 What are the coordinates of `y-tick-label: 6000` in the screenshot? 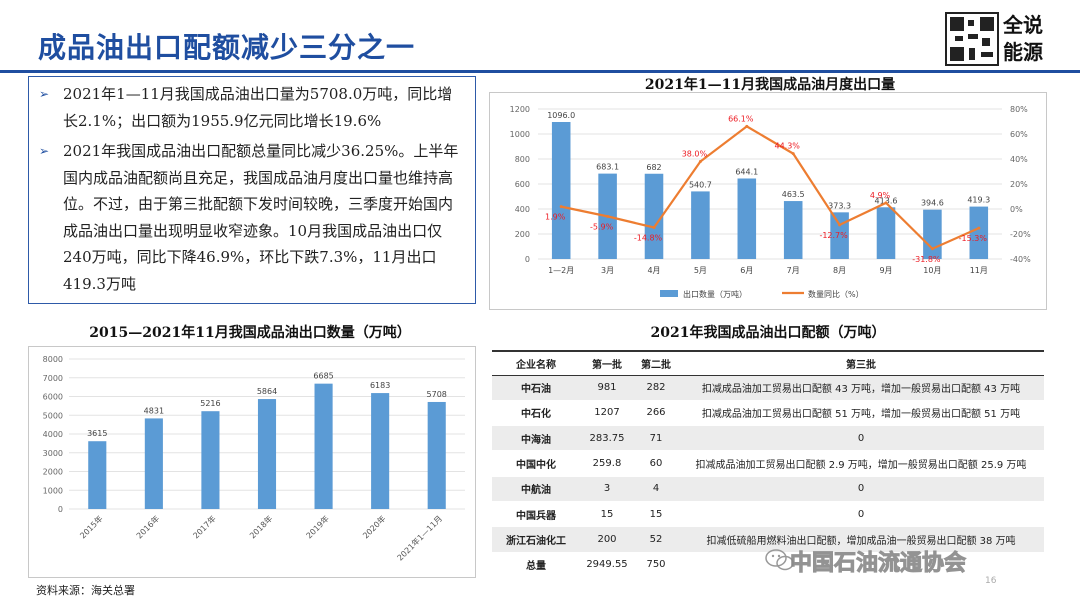 It's located at (53, 397).